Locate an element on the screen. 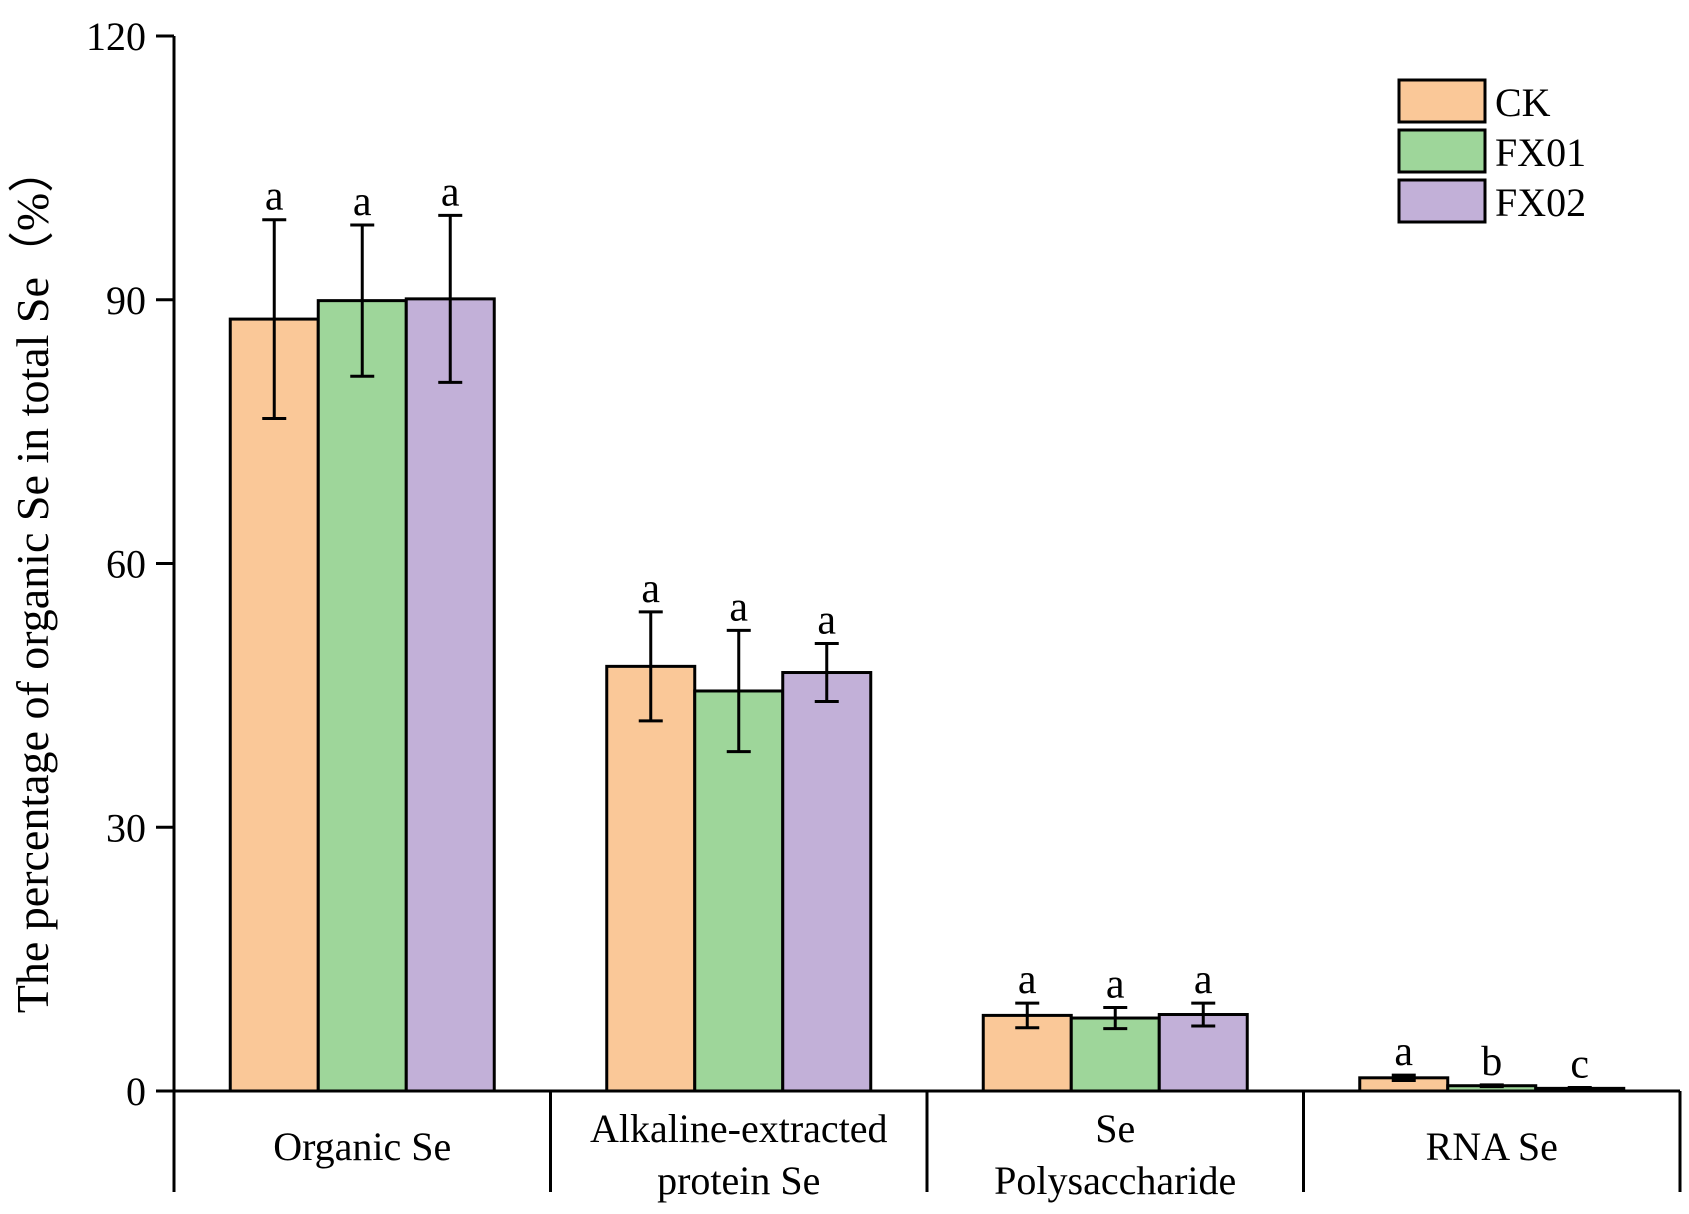 The width and height of the screenshot is (1689, 1214). category-label: RNA Se is located at coordinates (1492, 1146).